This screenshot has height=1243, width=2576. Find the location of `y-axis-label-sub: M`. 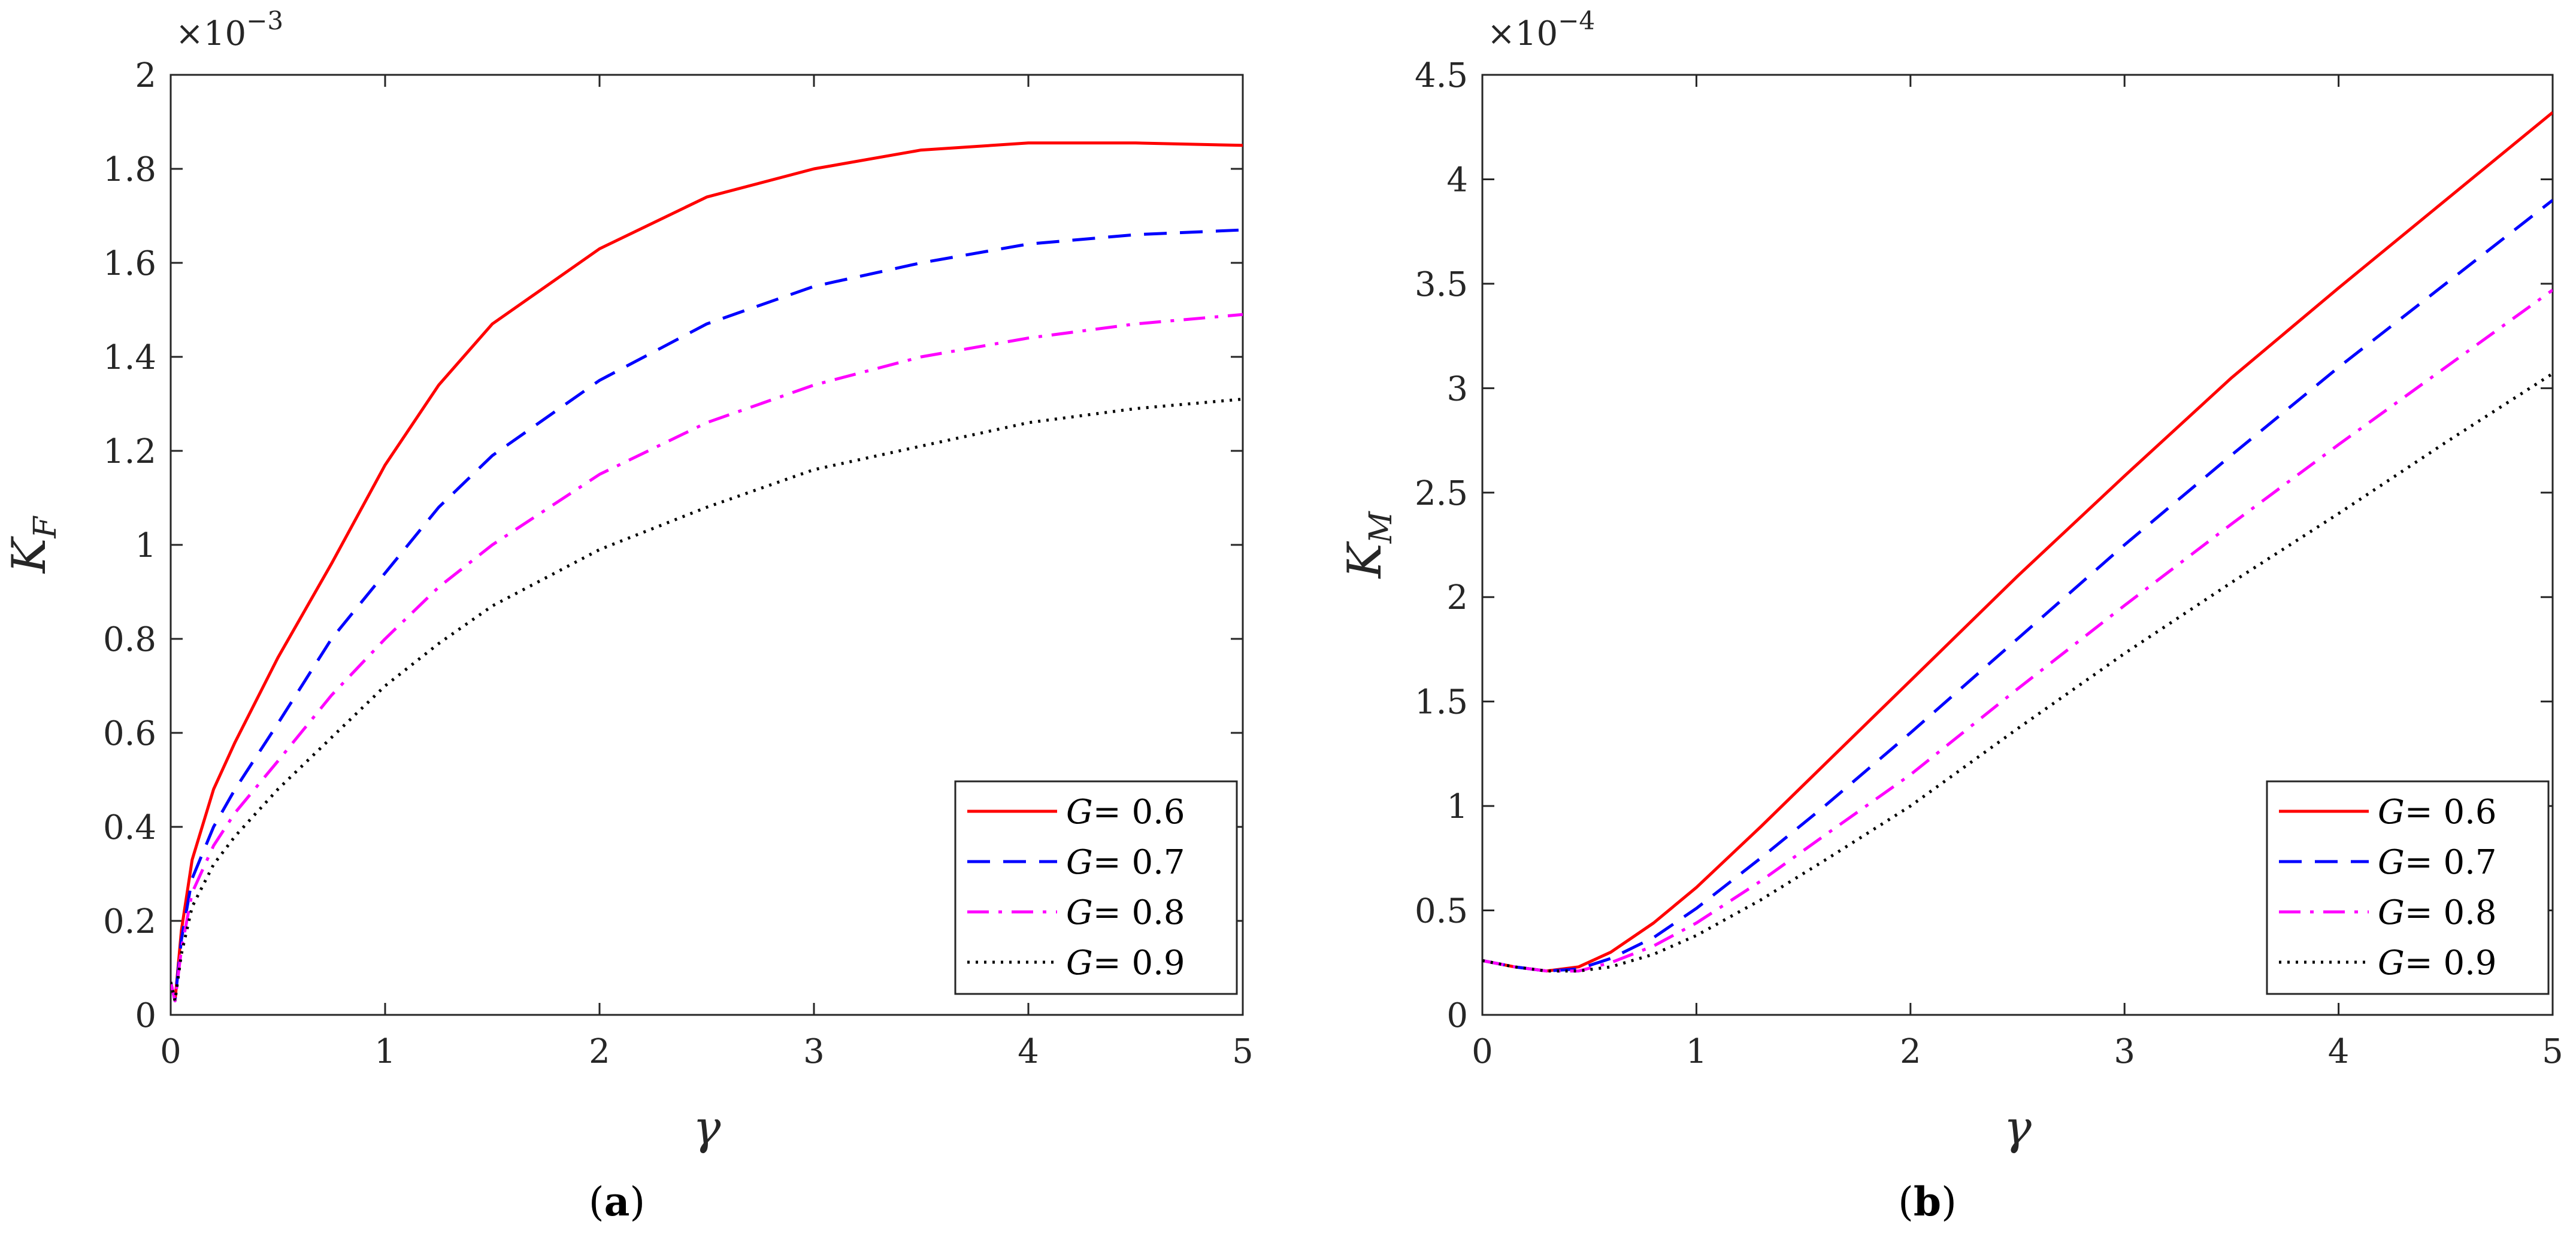

y-axis-label-sub: M is located at coordinates (1381, 527).